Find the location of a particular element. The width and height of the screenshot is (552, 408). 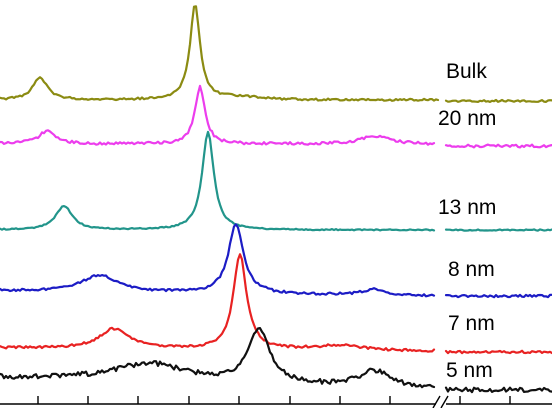

series-label-20nm: 20 nm is located at coordinates (467, 118).